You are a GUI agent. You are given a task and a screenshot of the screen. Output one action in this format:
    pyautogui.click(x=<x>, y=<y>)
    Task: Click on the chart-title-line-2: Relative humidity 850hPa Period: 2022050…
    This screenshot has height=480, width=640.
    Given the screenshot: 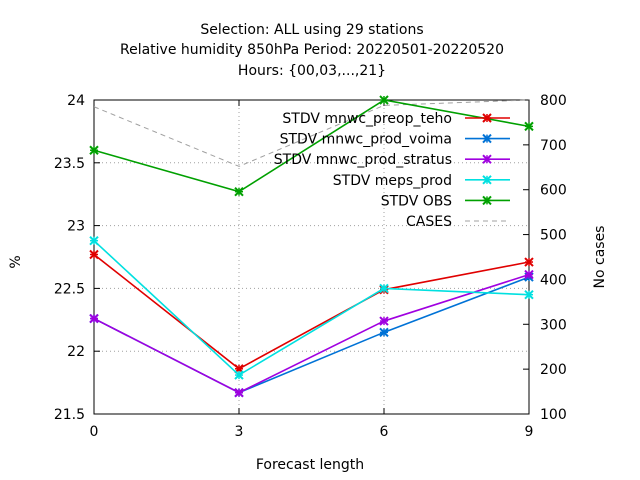 What is the action you would take?
    pyautogui.click(x=312, y=50)
    